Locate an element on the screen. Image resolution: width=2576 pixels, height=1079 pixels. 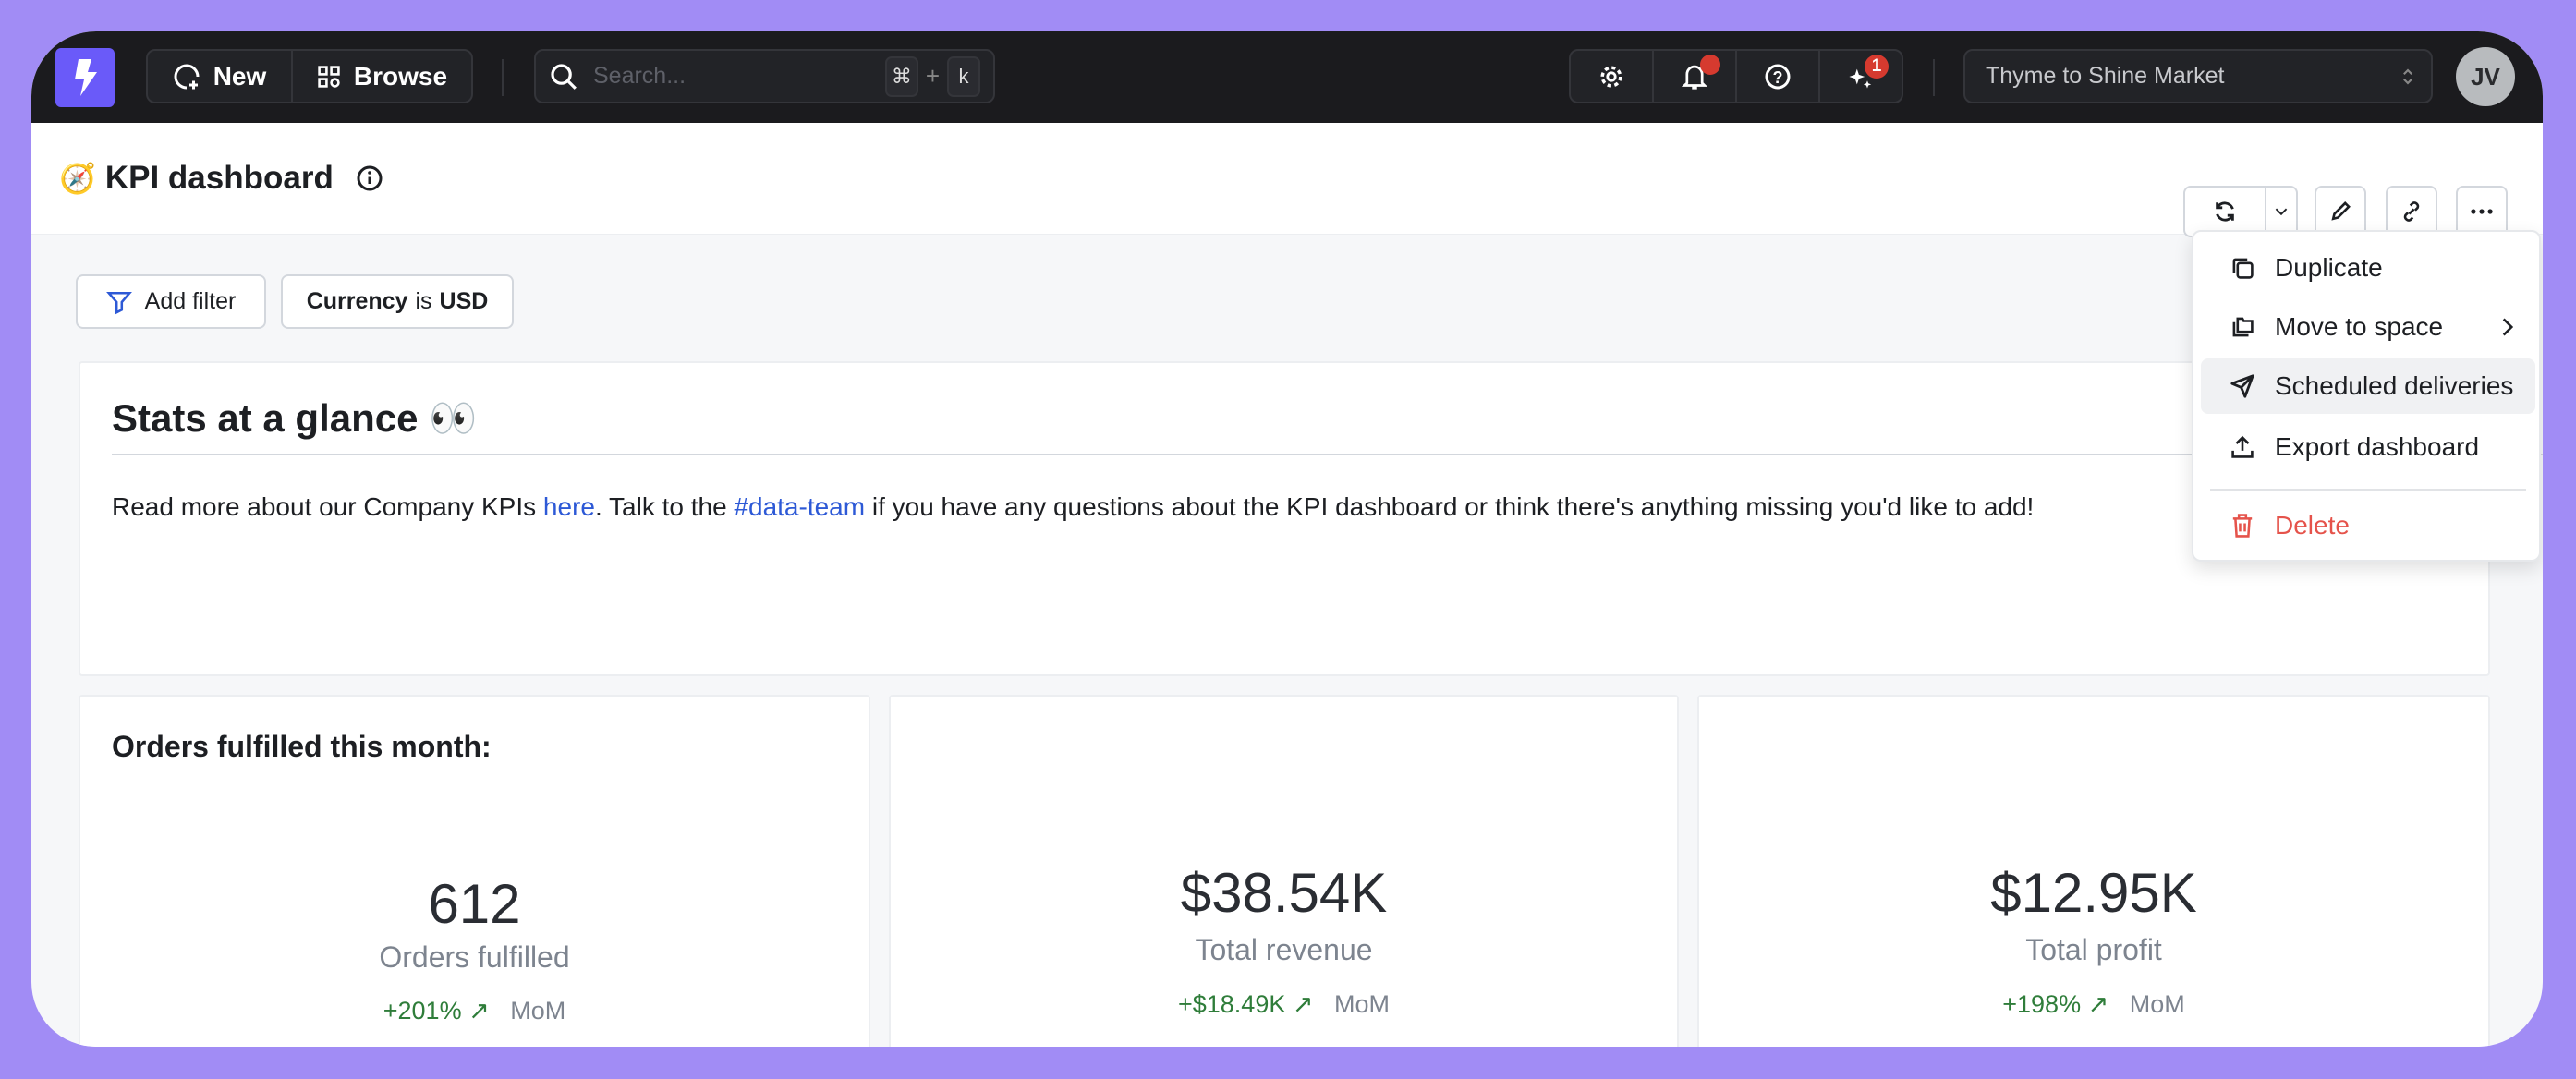
menu-item-move-to-space: Move to space is located at coordinates (2368, 327).